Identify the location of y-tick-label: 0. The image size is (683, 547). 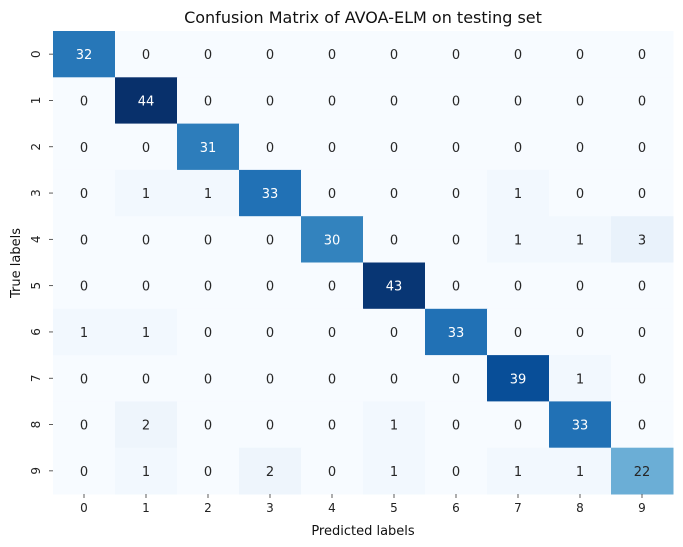
(36, 54).